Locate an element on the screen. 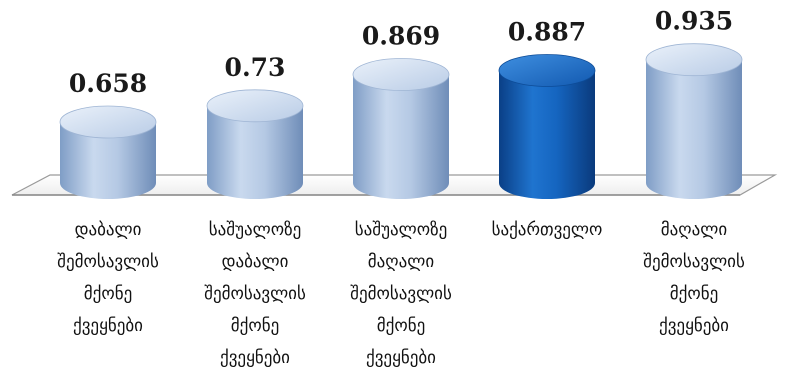 The height and width of the screenshot is (379, 788). data-label-3: 0.887 is located at coordinates (547, 31).